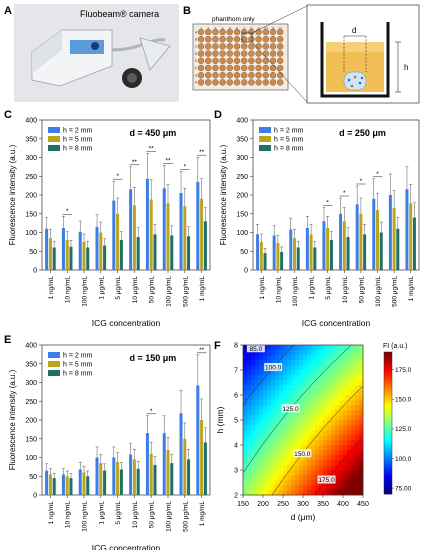  I want to click on y-axis-label: Fluorescence intensity (a.u.), so click(12, 419).